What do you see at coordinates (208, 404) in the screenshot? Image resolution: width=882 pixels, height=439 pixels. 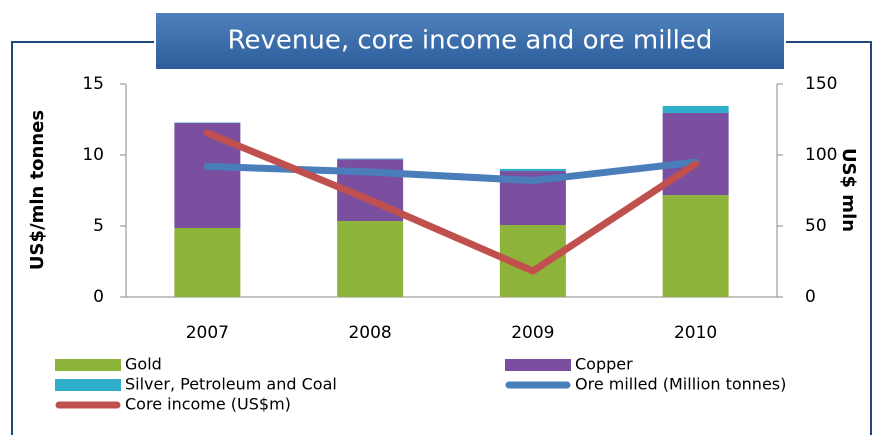 I see `legend-label: Core income (US$m)` at bounding box center [208, 404].